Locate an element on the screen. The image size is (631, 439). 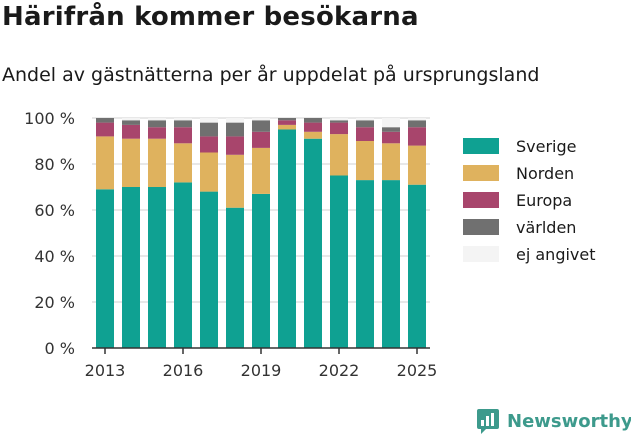
legend-label: ej angivet is located at coordinates (556, 254).